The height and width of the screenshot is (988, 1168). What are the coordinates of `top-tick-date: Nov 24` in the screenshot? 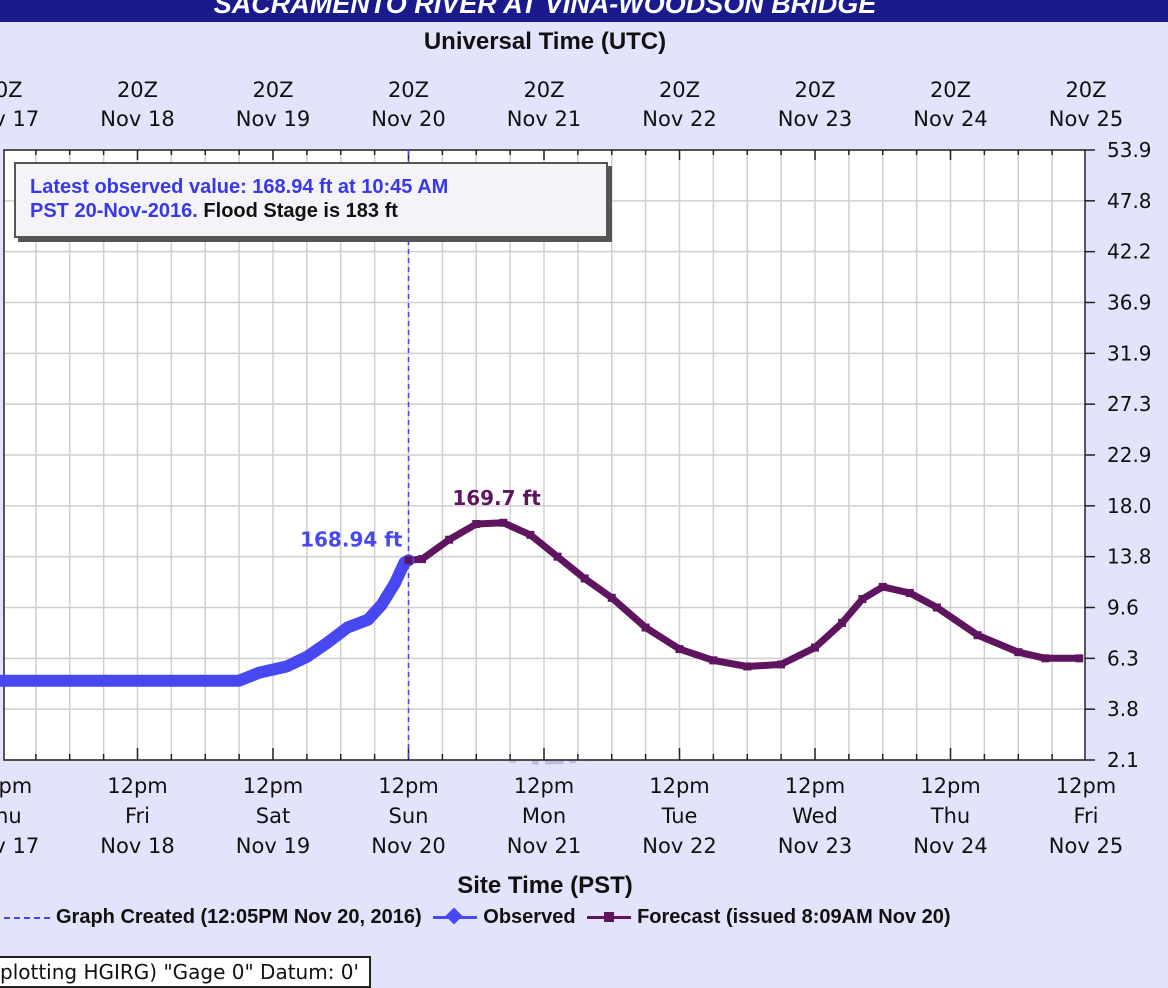 It's located at (950, 119).